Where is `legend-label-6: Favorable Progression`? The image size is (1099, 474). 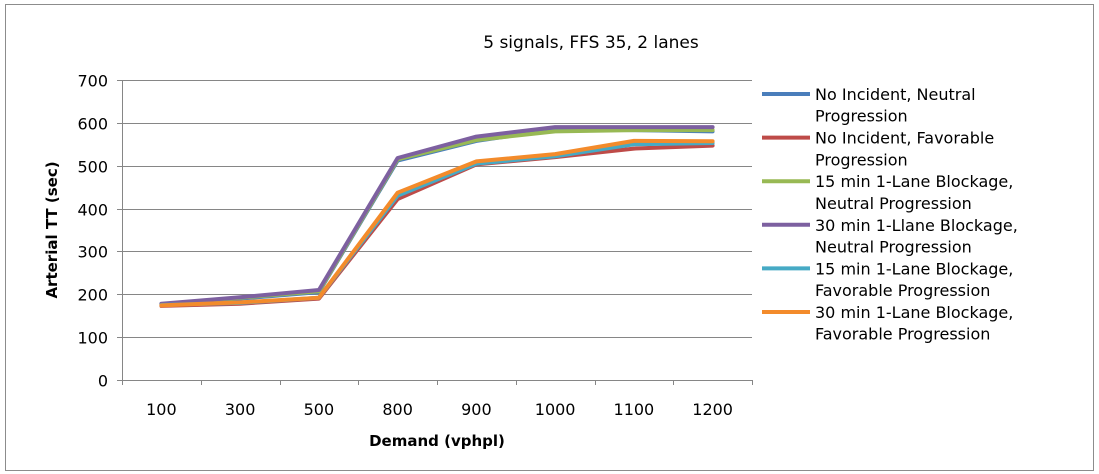 legend-label-6: Favorable Progression is located at coordinates (902, 334).